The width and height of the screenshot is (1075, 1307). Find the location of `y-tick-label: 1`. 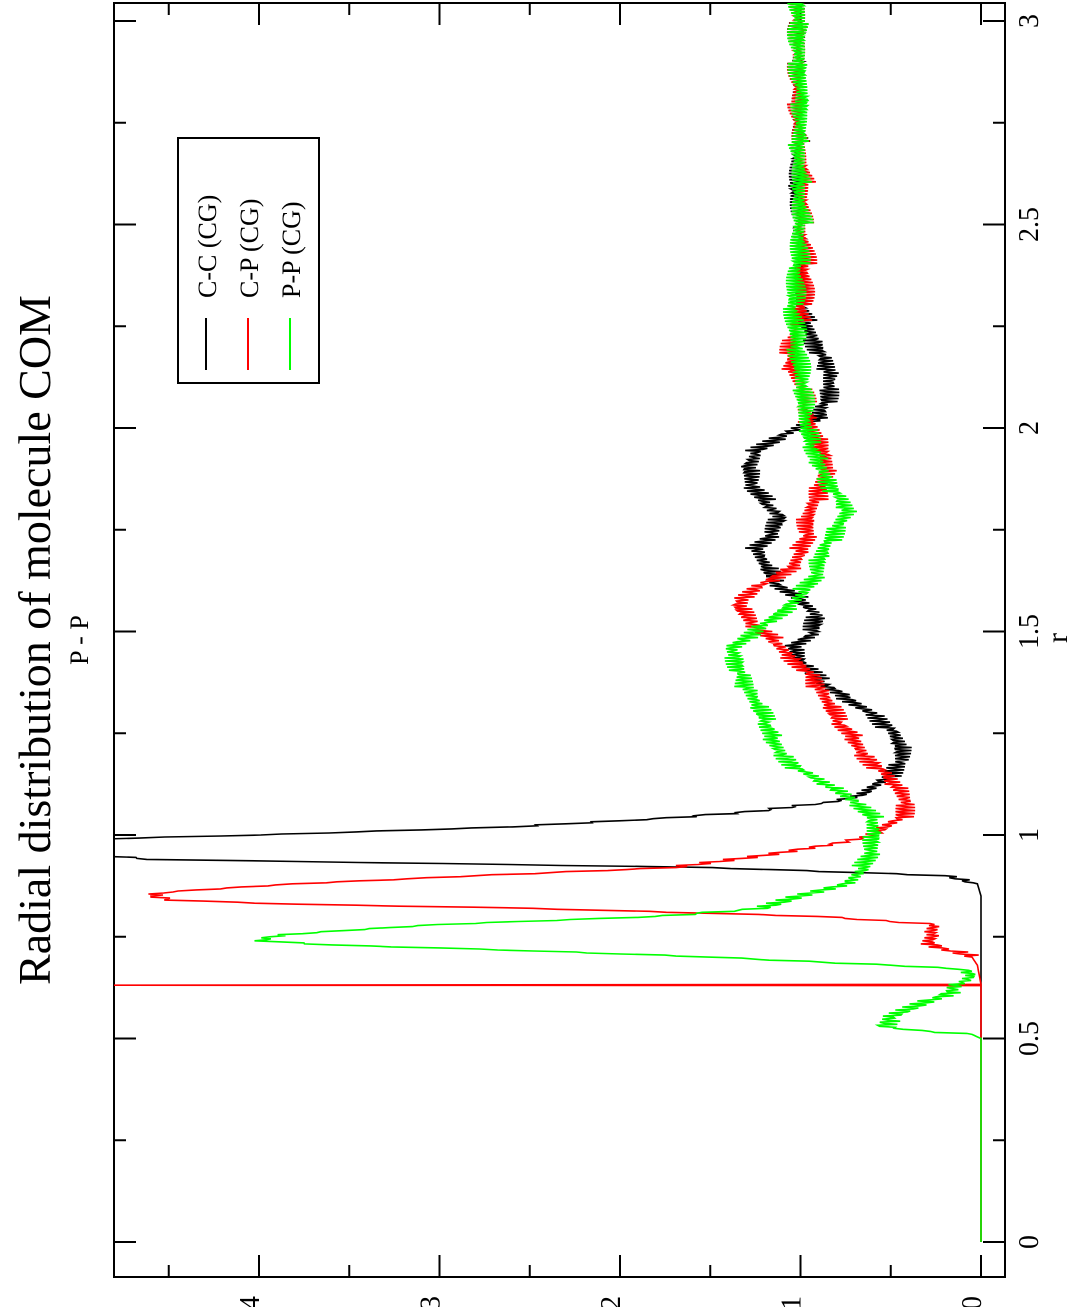

y-tick-label: 1 is located at coordinates (792, 1301).